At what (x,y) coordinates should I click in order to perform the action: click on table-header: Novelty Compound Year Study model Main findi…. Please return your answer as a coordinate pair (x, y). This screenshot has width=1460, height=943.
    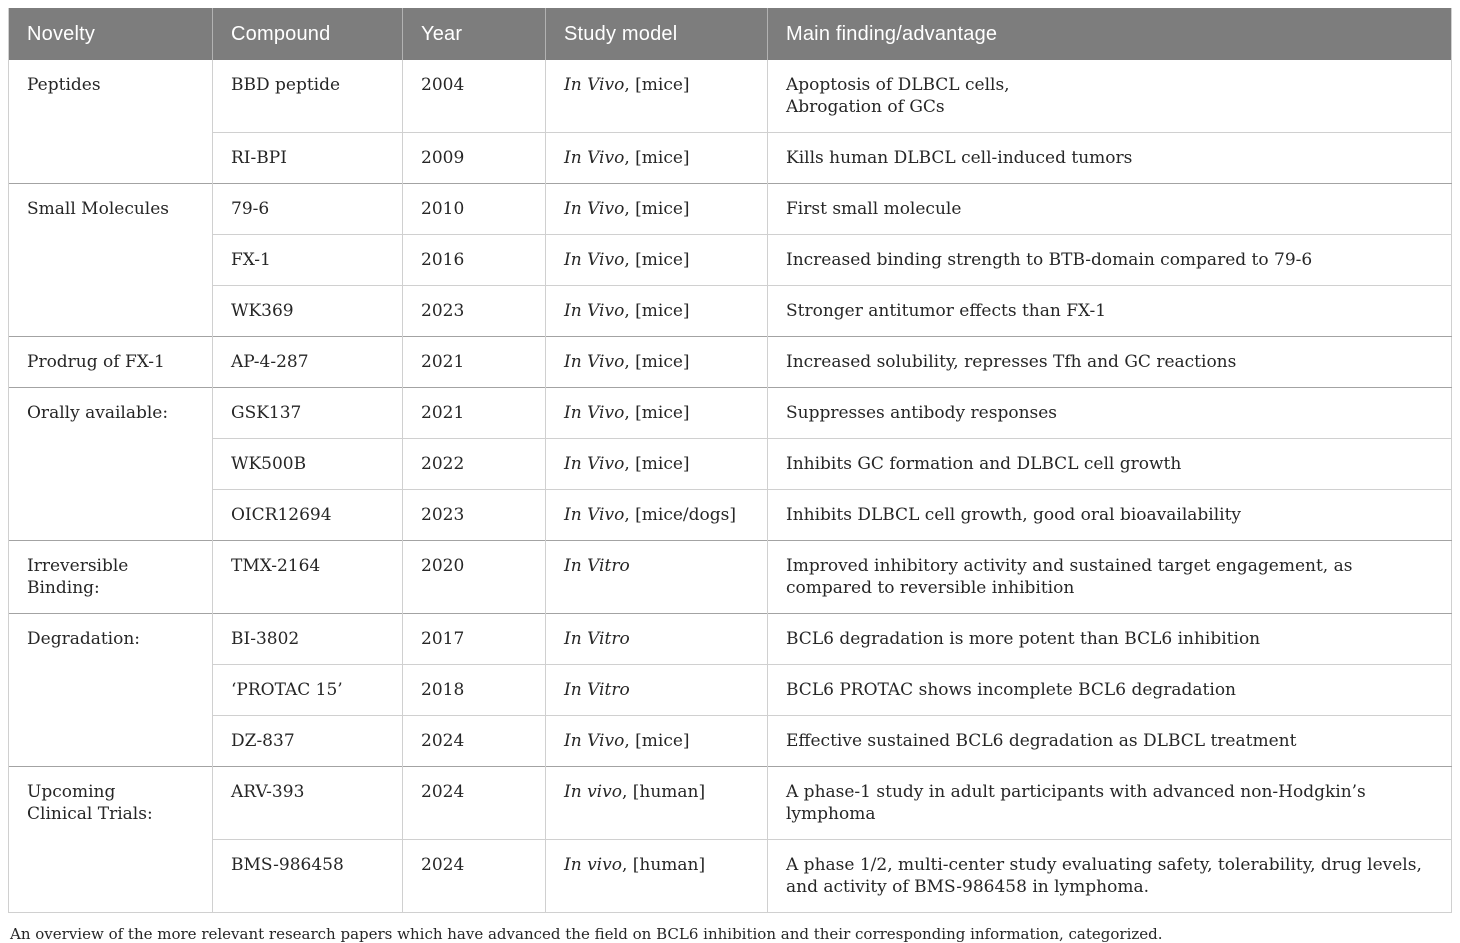
    Looking at the image, I should click on (730, 34).